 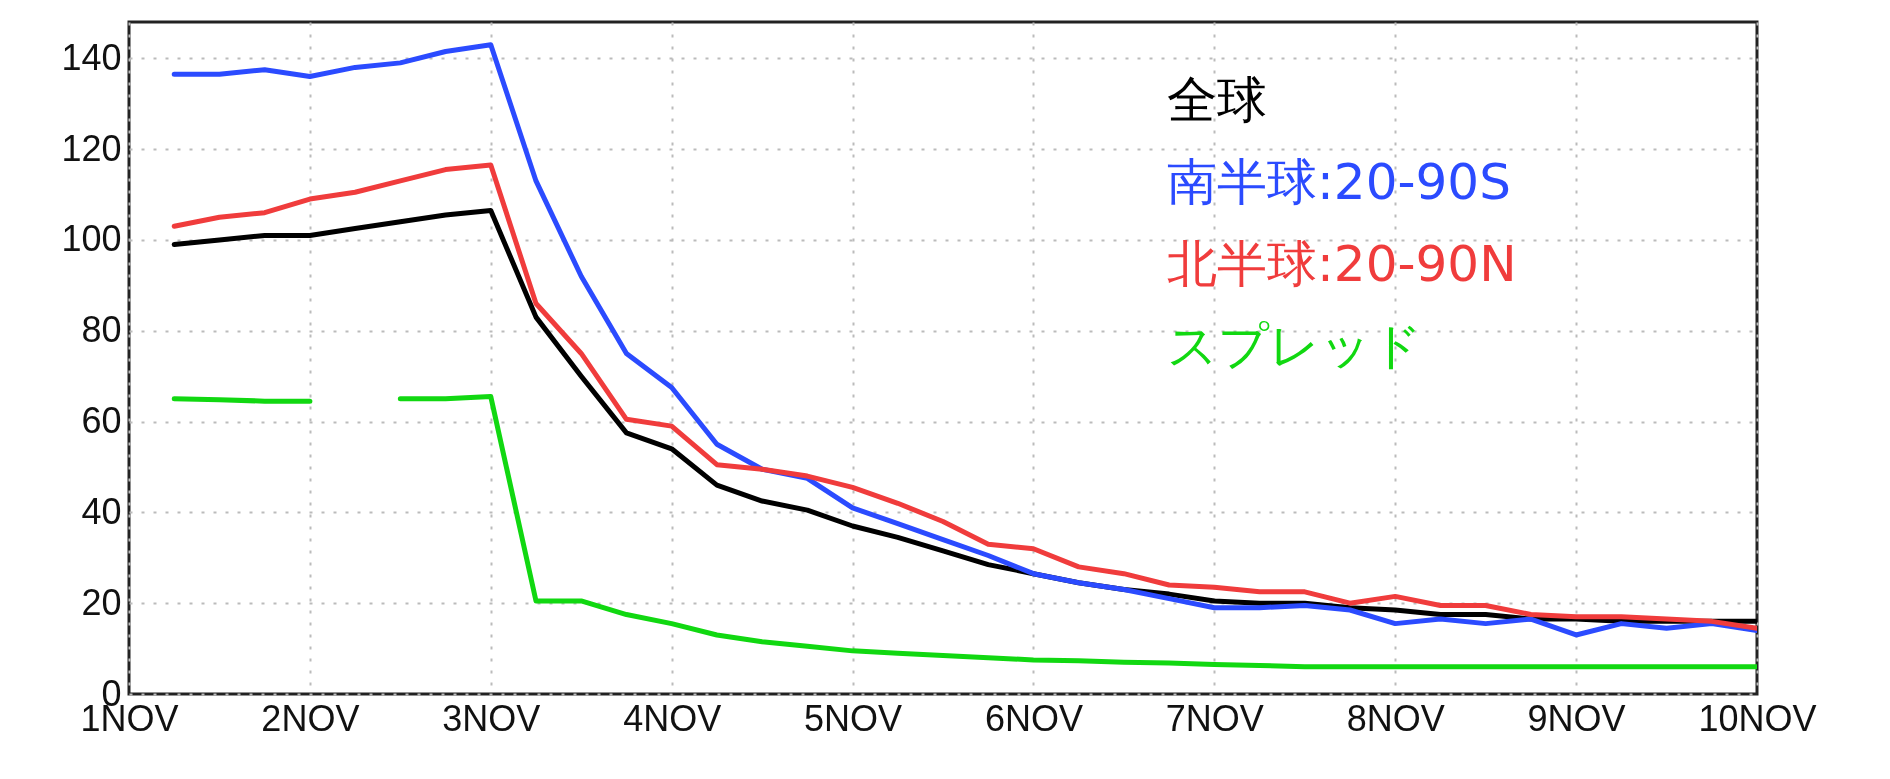 I want to click on x-tick-label: 2NOV, so click(x=310, y=718).